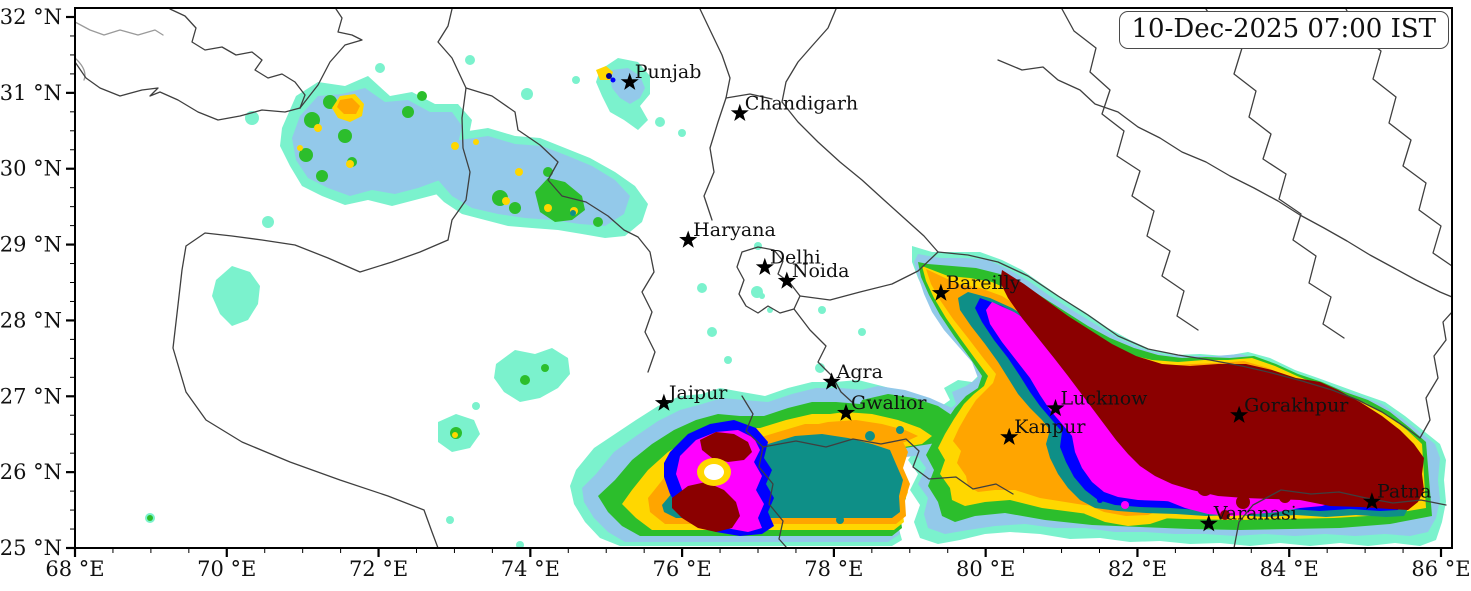 Image resolution: width=1471 pixels, height=591 pixels. What do you see at coordinates (31, 17) in the screenshot?
I see `y-tick-label: 32 °N` at bounding box center [31, 17].